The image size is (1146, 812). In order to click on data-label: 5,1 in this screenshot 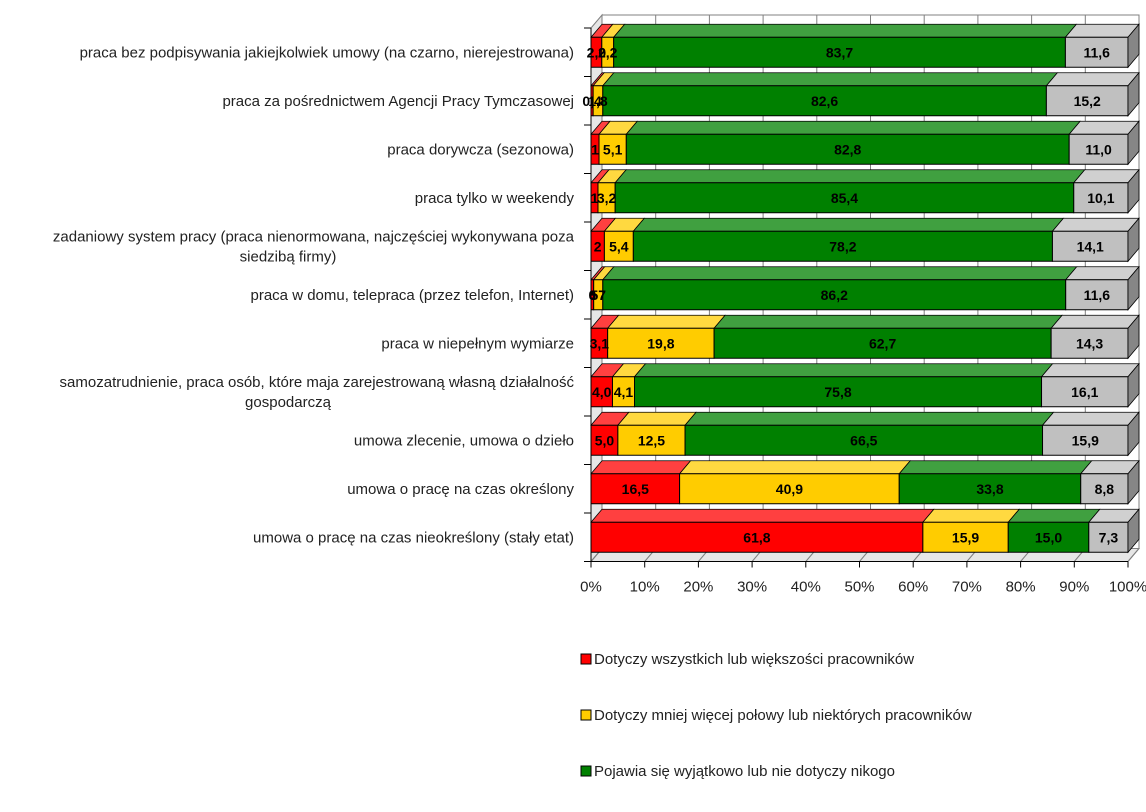, I will do `click(613, 149)`.